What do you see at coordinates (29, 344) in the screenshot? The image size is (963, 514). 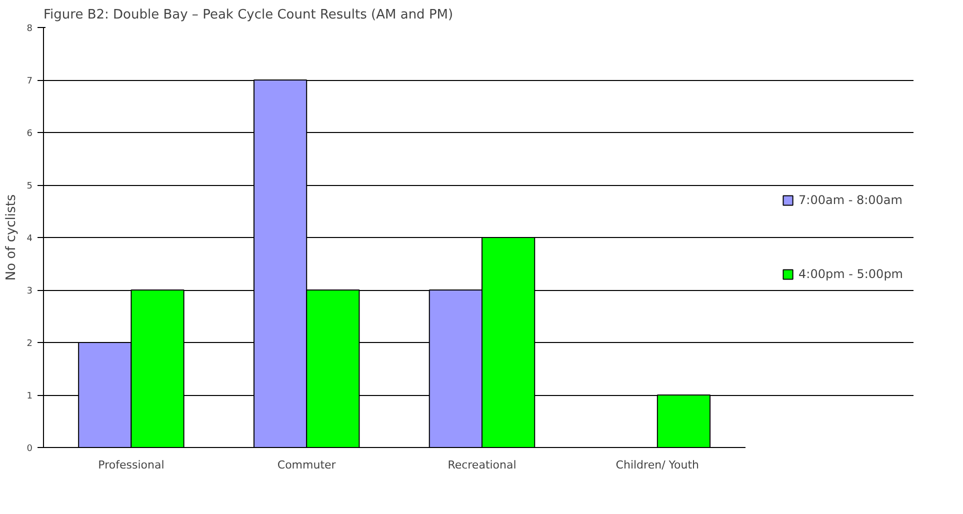 I see `y-tick-label: 2` at bounding box center [29, 344].